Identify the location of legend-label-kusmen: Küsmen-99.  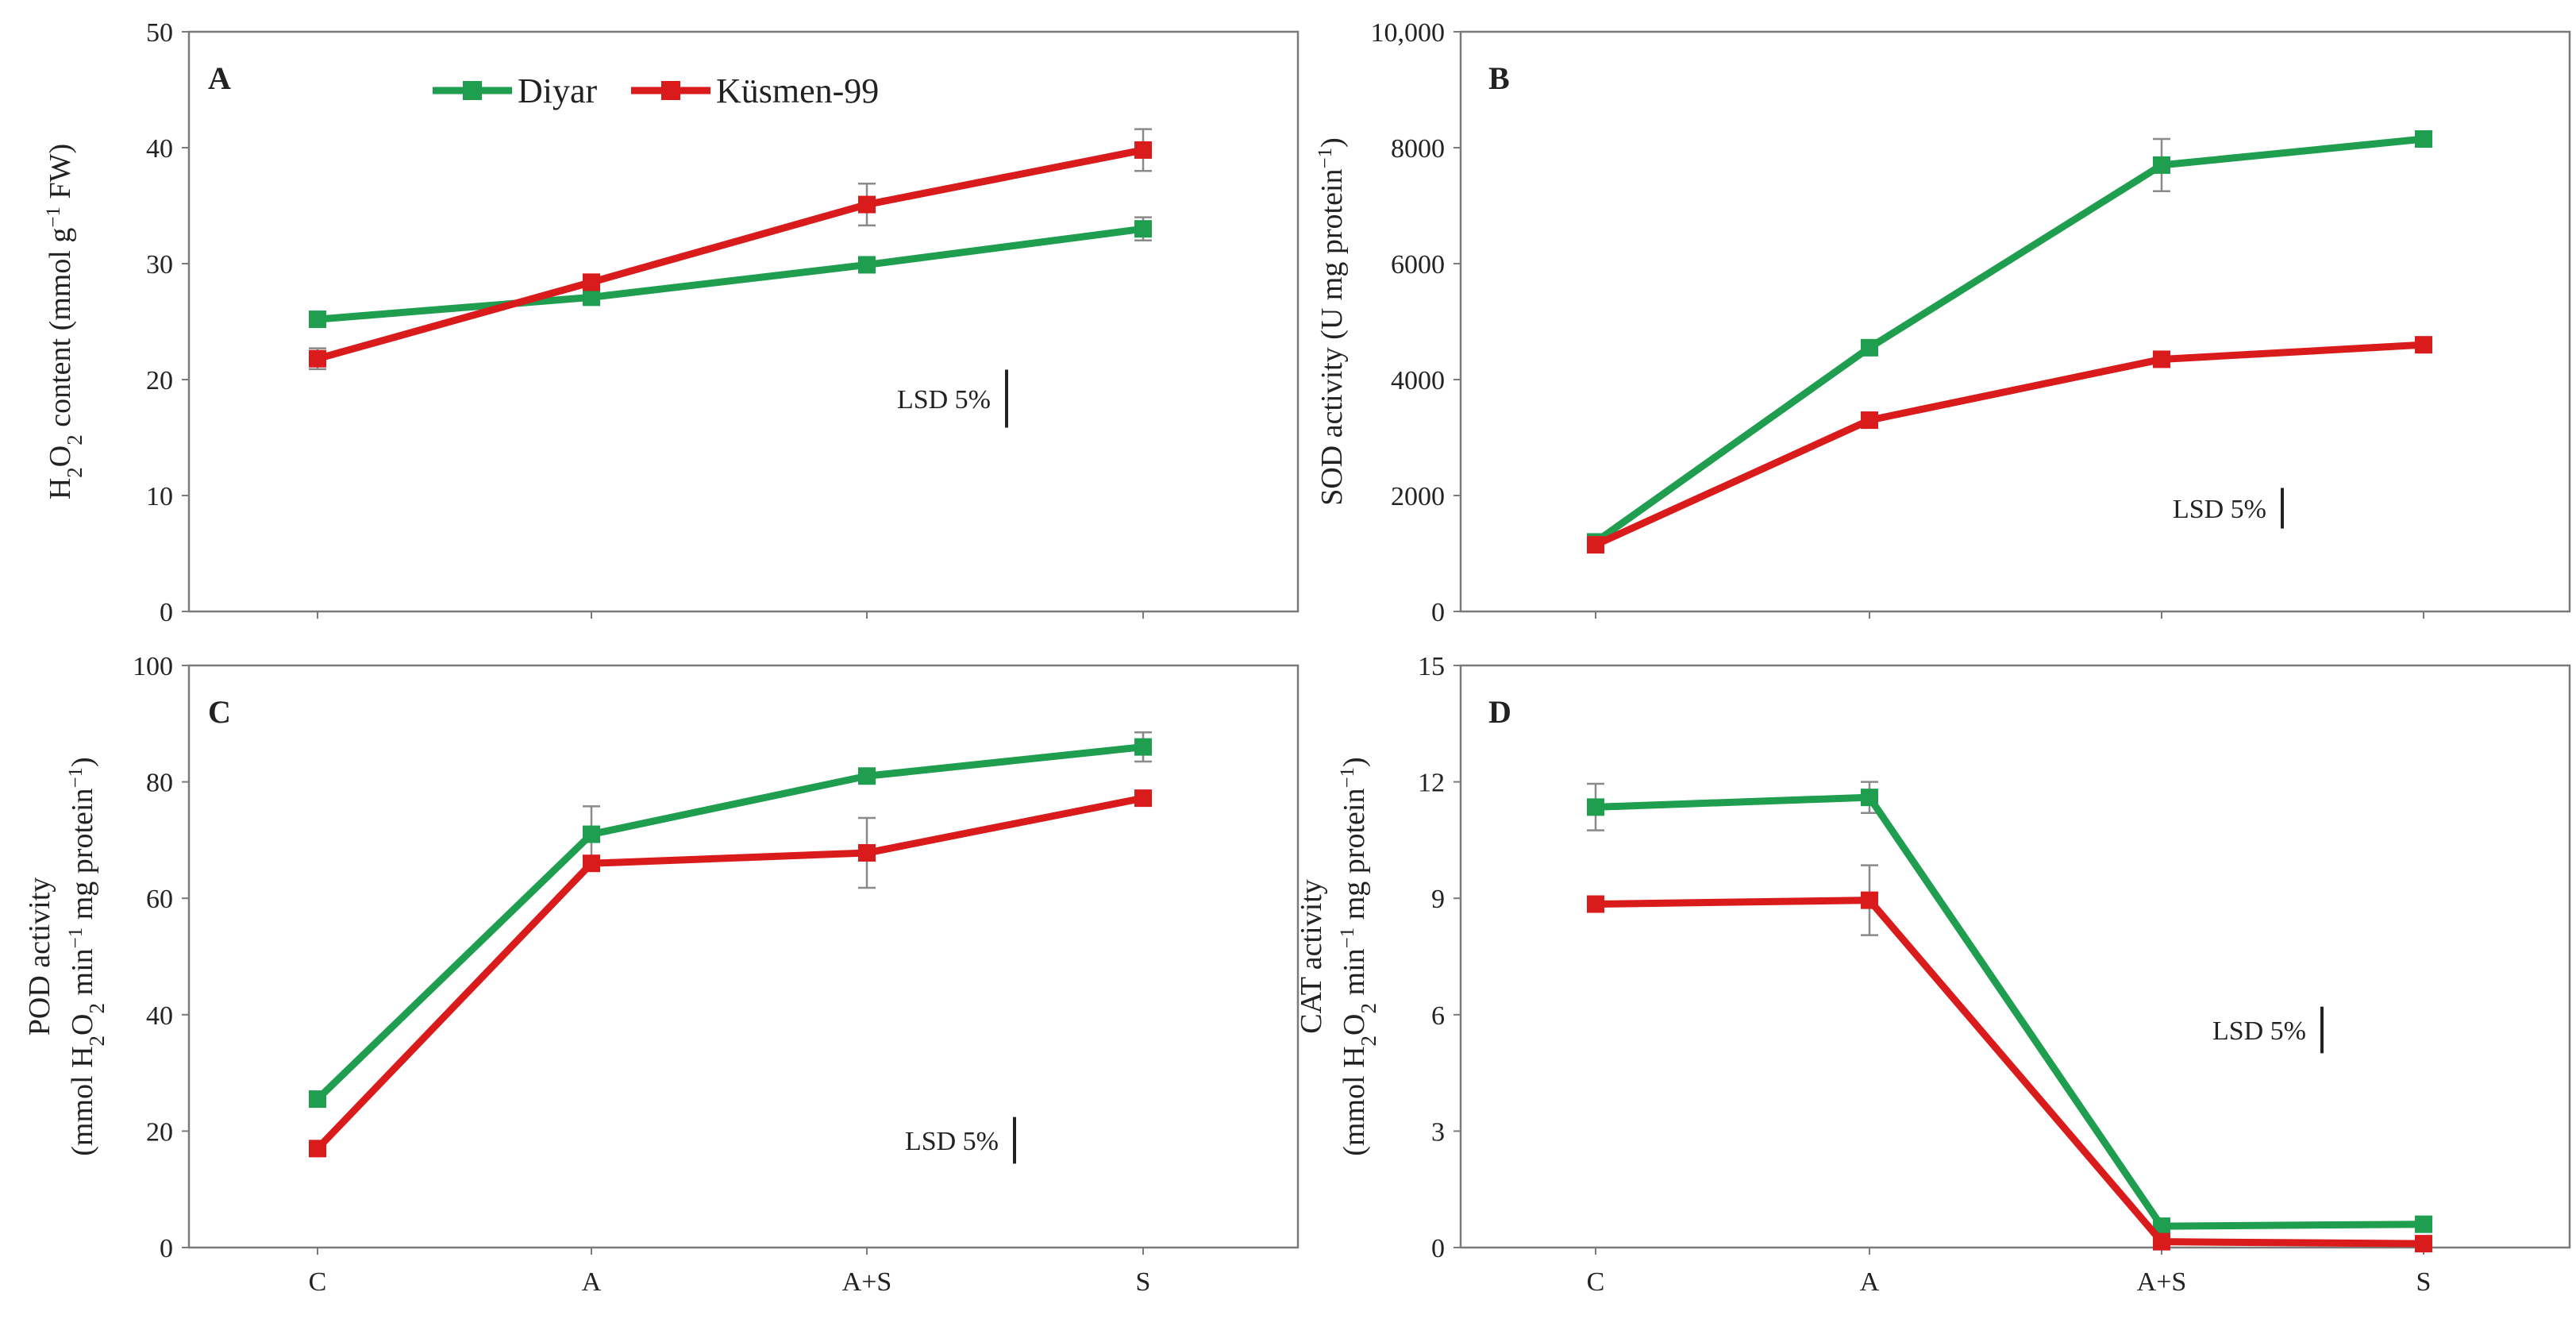
(797, 90).